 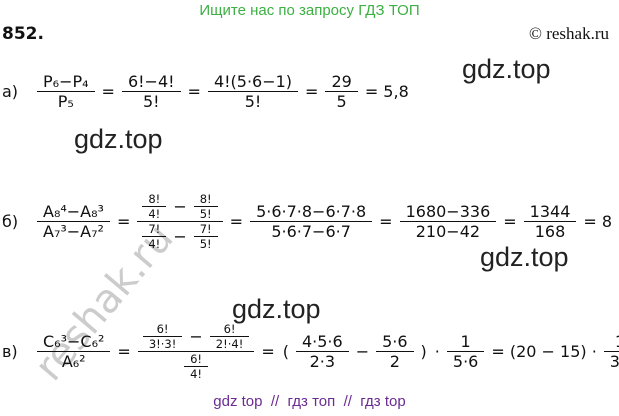 I want to click on denominator: 2, so click(x=395, y=361).